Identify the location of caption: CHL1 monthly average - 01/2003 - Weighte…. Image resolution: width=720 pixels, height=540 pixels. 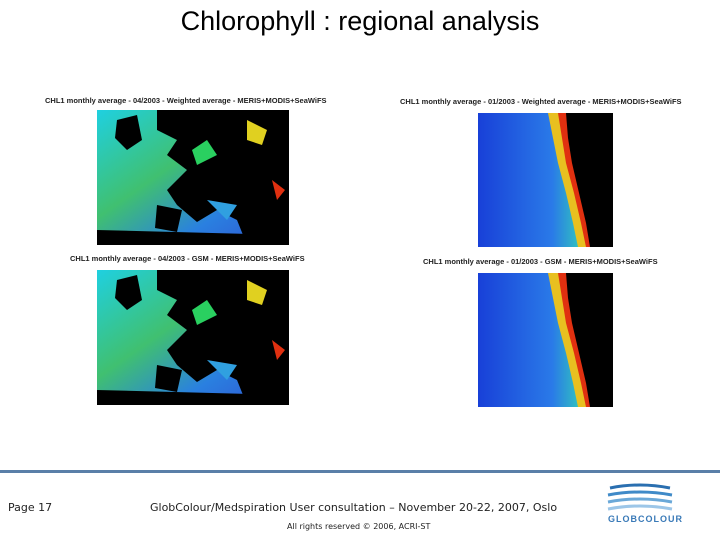
(541, 101).